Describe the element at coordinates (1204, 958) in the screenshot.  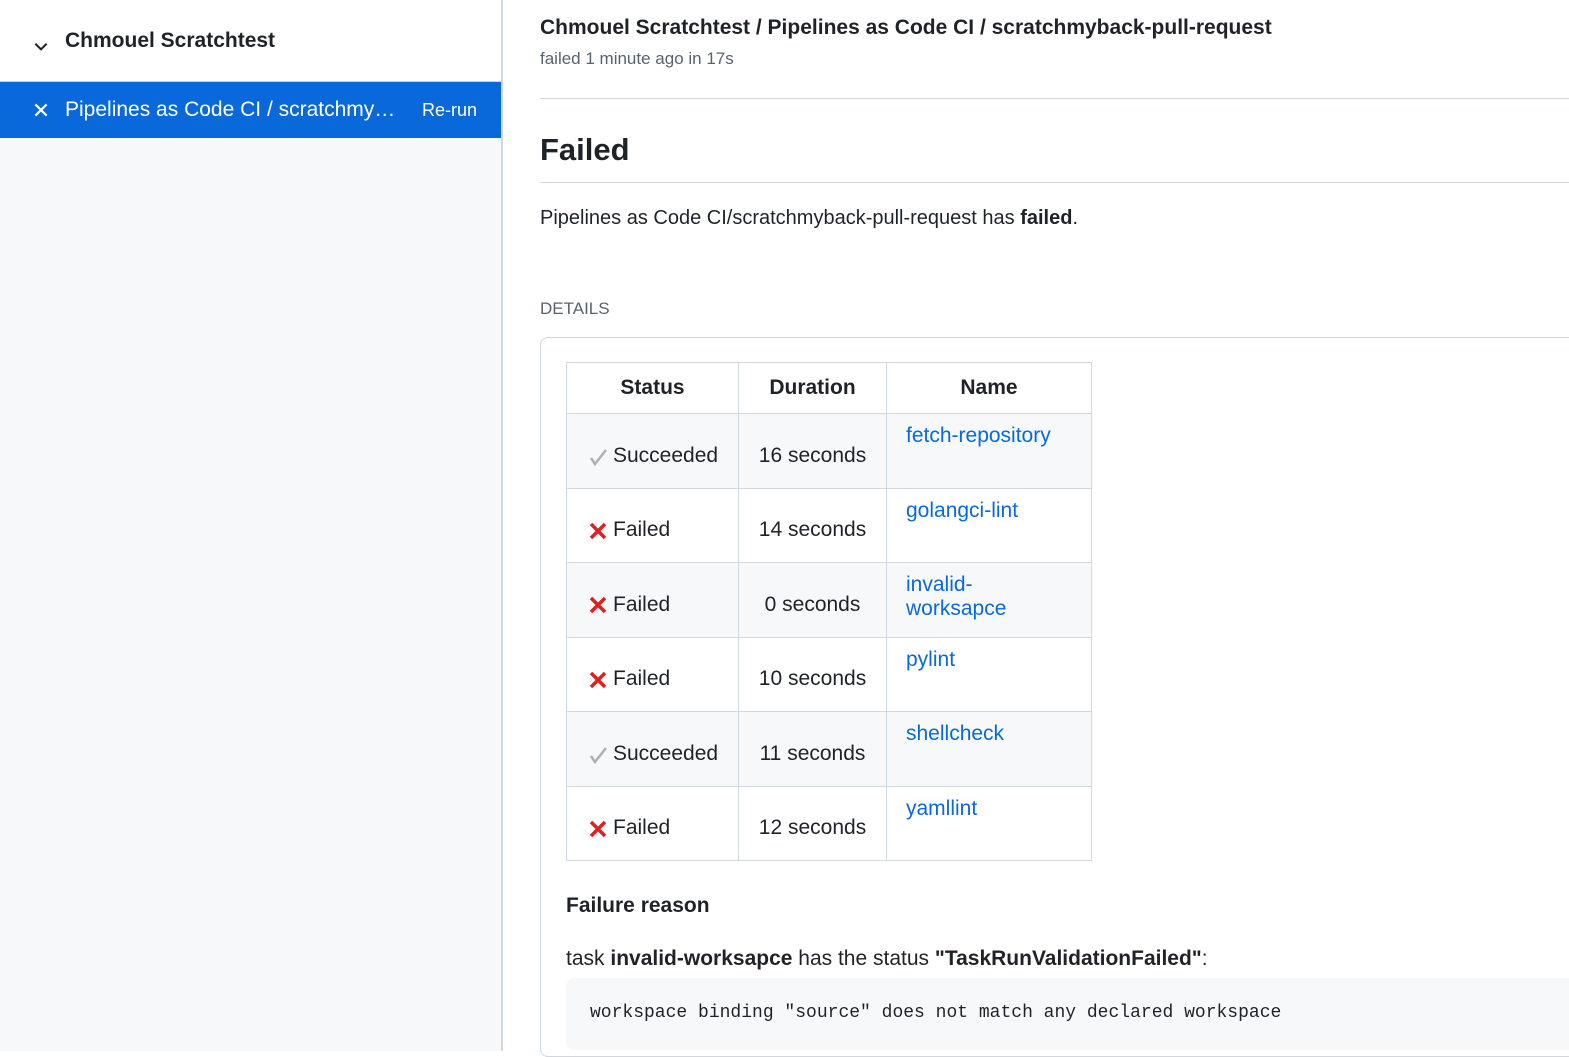
I see `task-suffix: :` at that location.